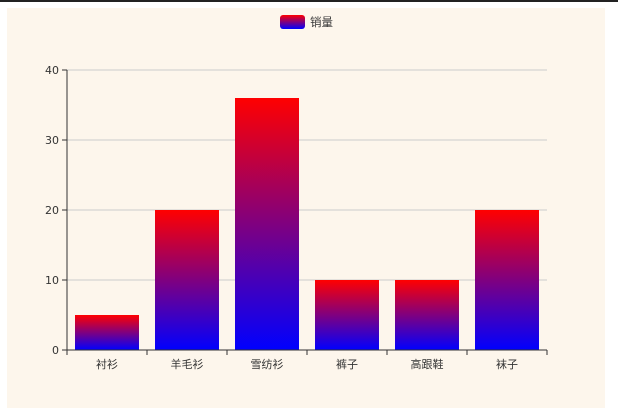 The image size is (618, 409). Describe the element at coordinates (306, 22) in the screenshot. I see `chart-legend: 销量` at that location.